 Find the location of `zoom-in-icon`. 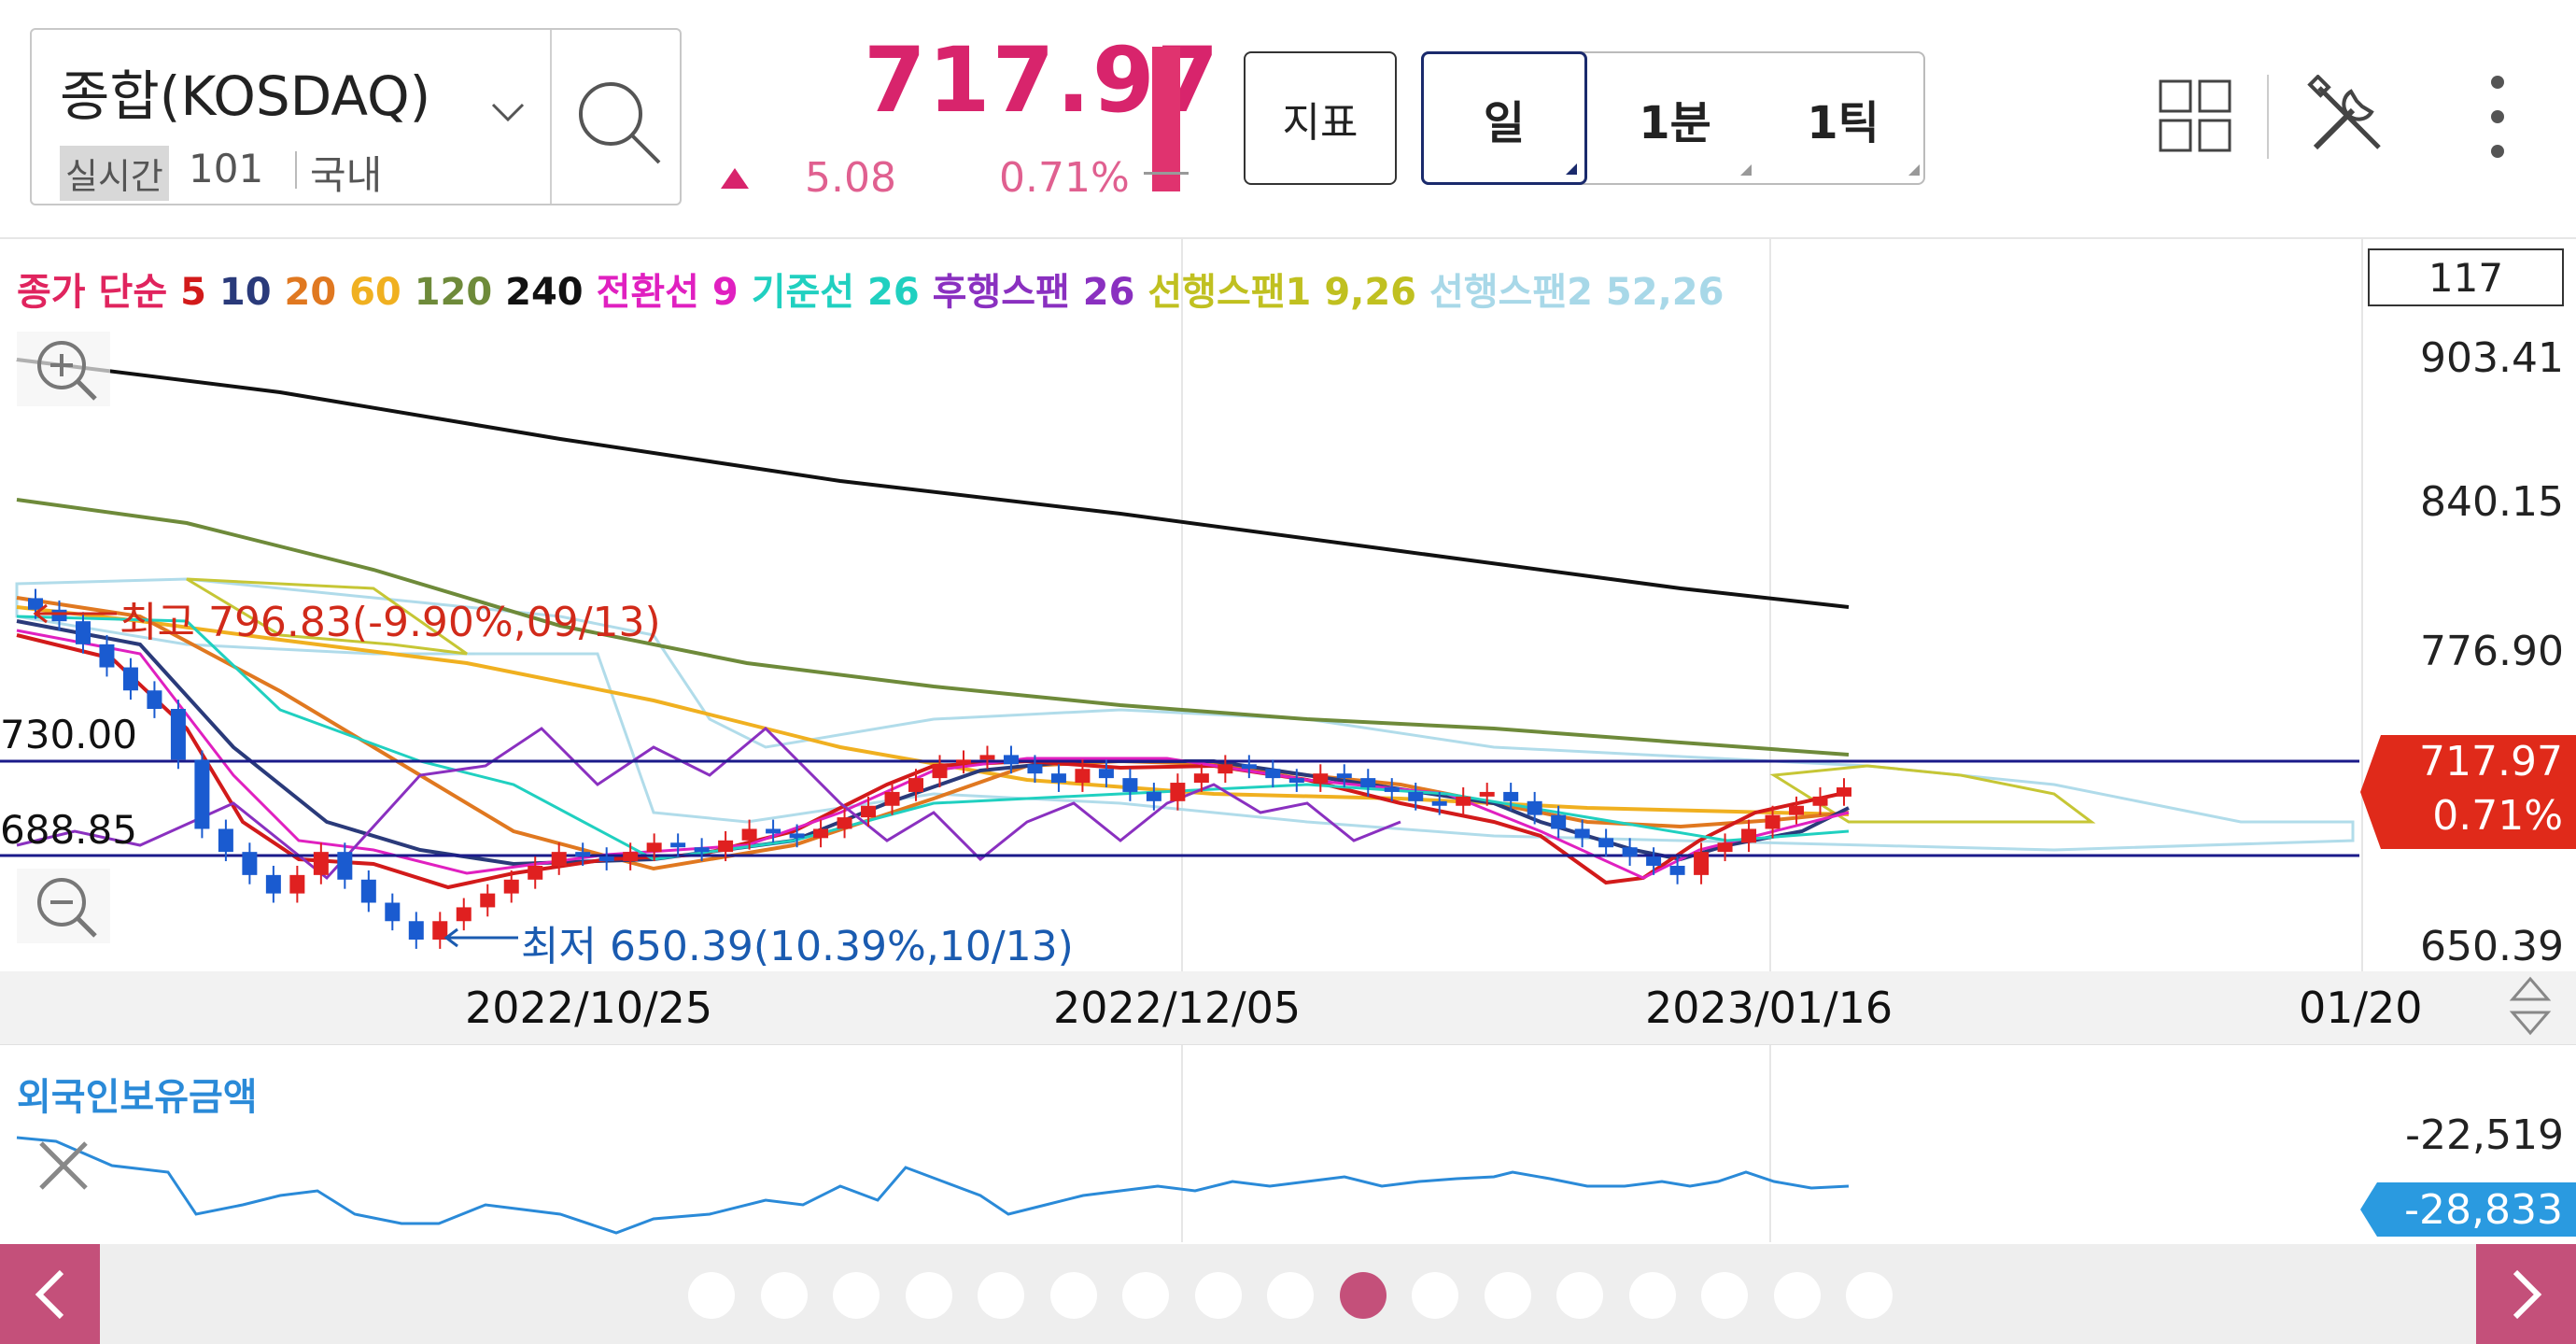

zoom-in-icon is located at coordinates (63, 369).